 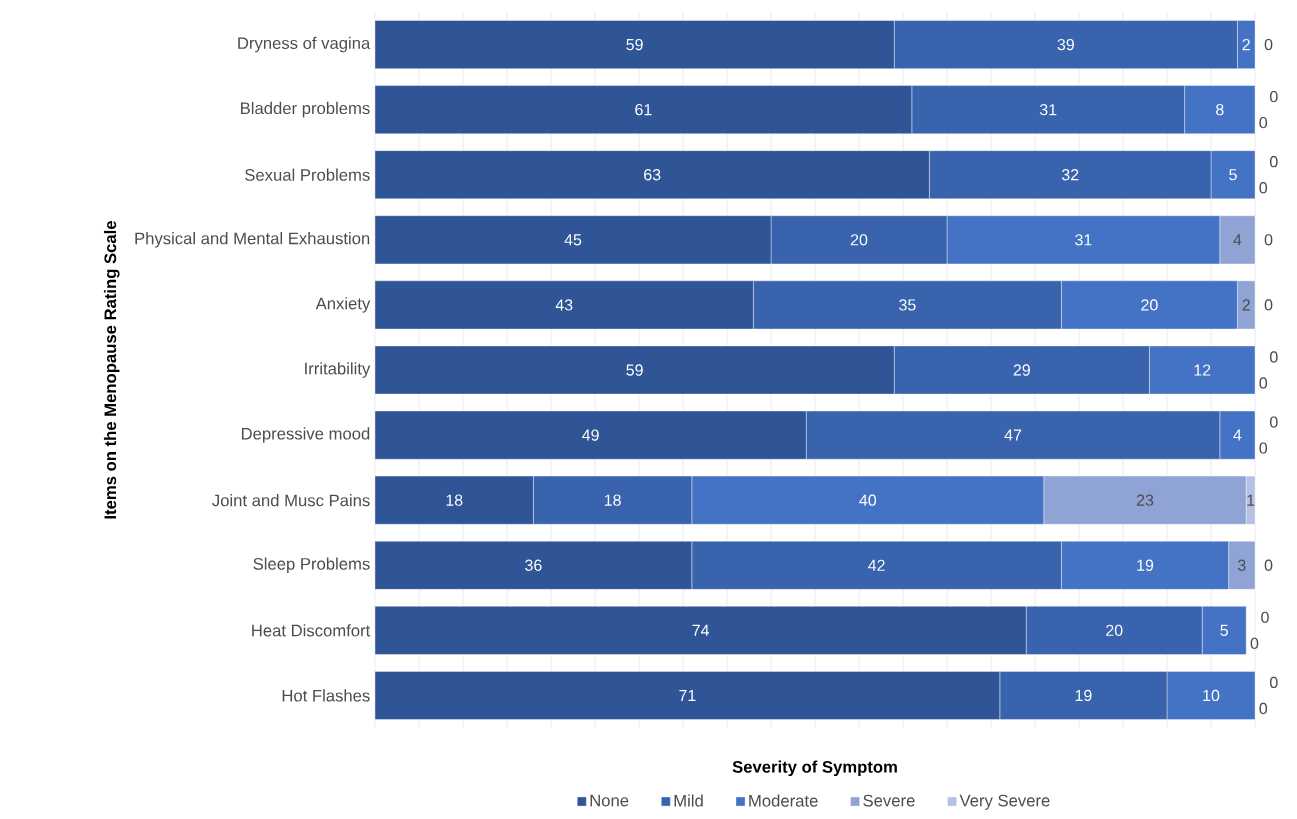 What do you see at coordinates (326, 695) in the screenshot?
I see `y-tick-label: Hot Flashes` at bounding box center [326, 695].